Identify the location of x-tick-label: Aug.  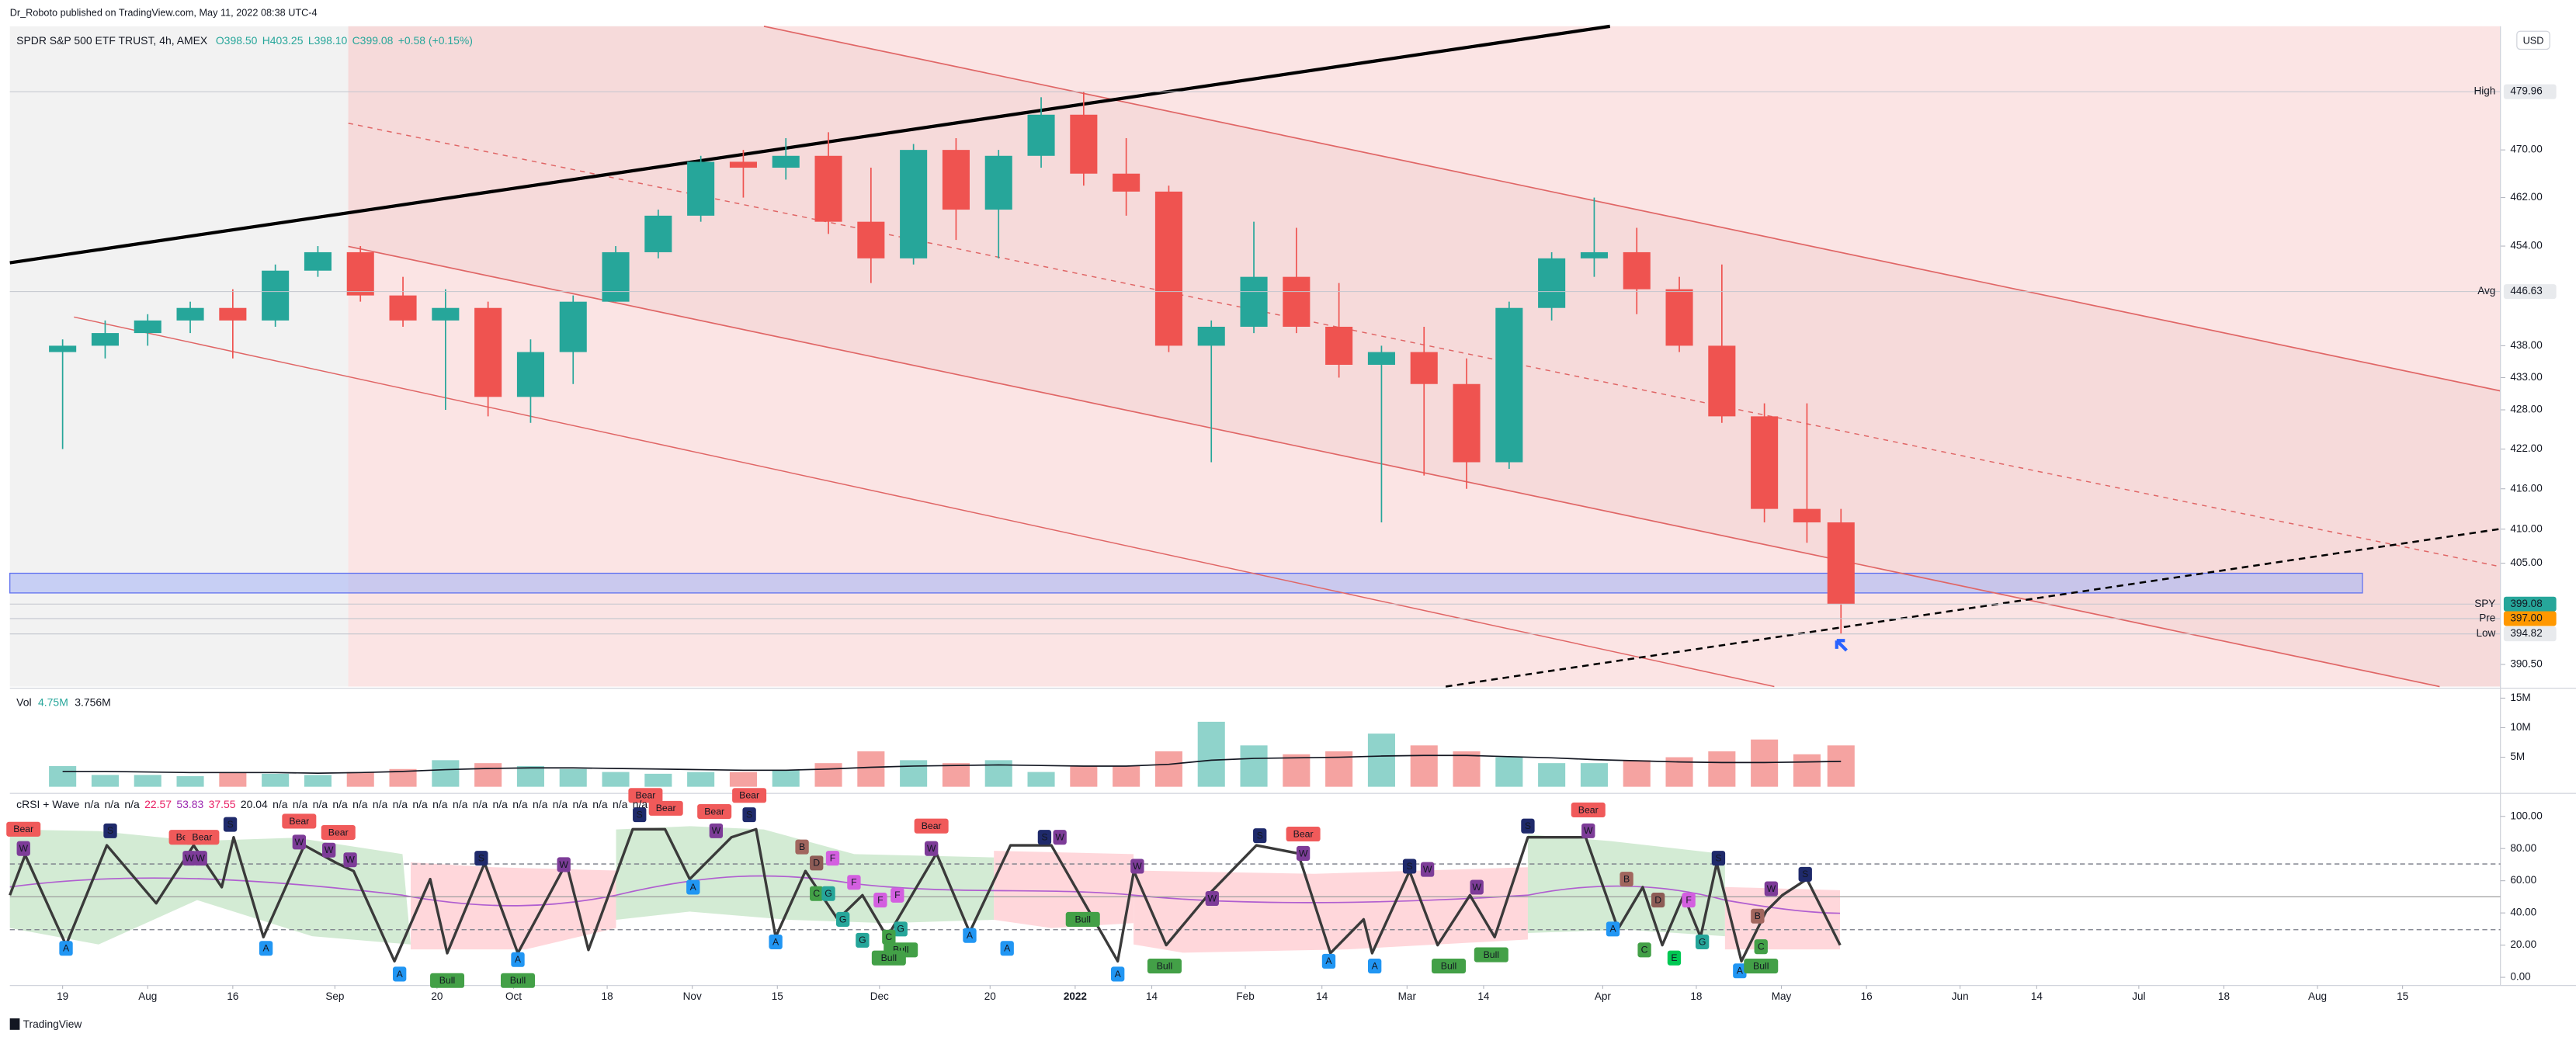
(2317, 996).